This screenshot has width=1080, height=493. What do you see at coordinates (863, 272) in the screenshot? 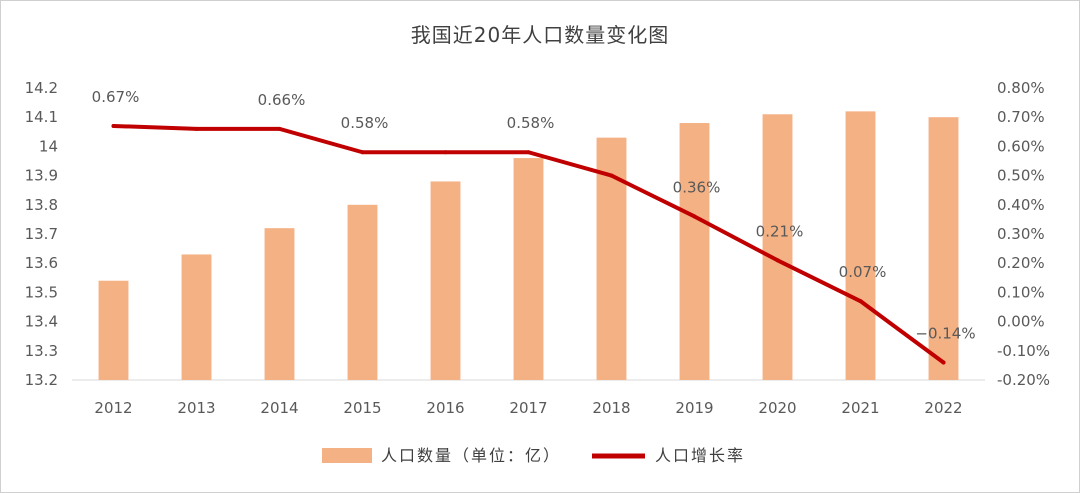
I see `growth-rate-data-label: 0.07%` at bounding box center [863, 272].